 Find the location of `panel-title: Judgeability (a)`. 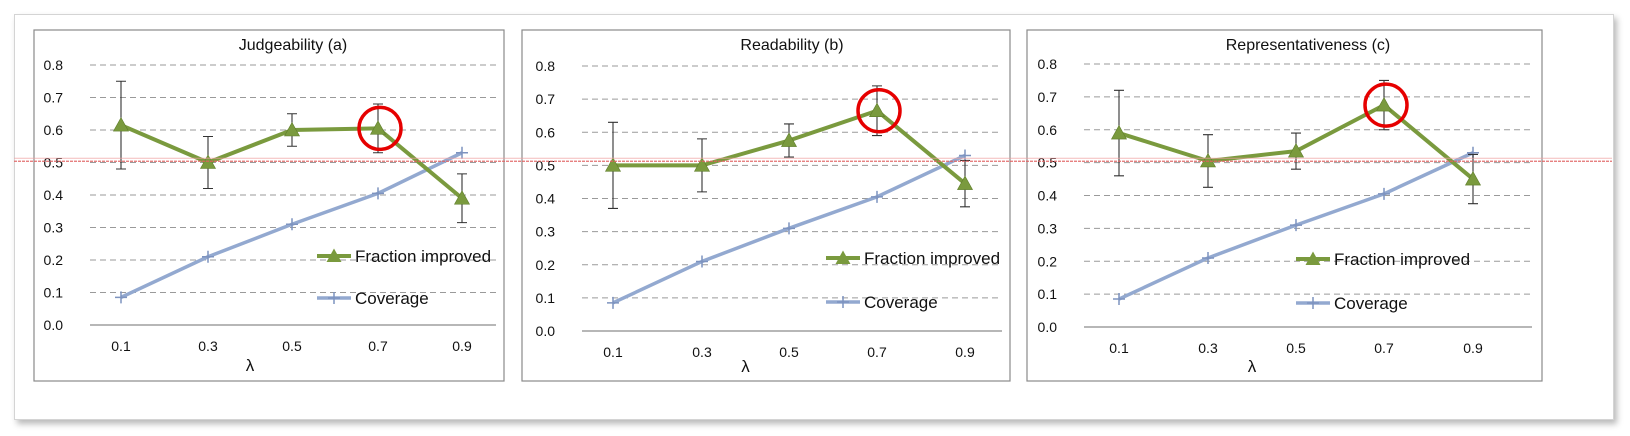

panel-title: Judgeability (a) is located at coordinates (293, 45).